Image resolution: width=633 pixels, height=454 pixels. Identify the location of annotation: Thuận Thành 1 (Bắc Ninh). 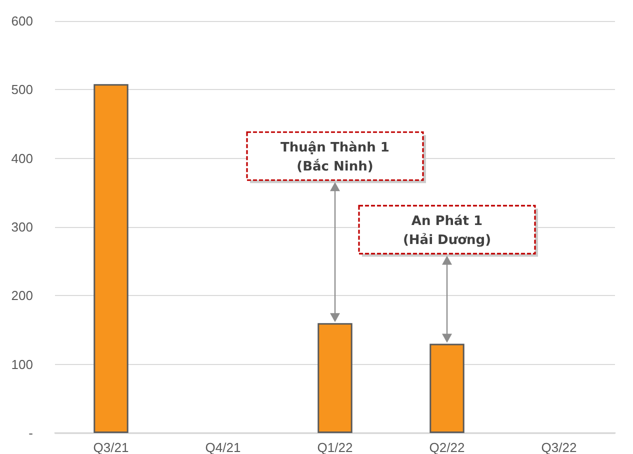
(335, 157).